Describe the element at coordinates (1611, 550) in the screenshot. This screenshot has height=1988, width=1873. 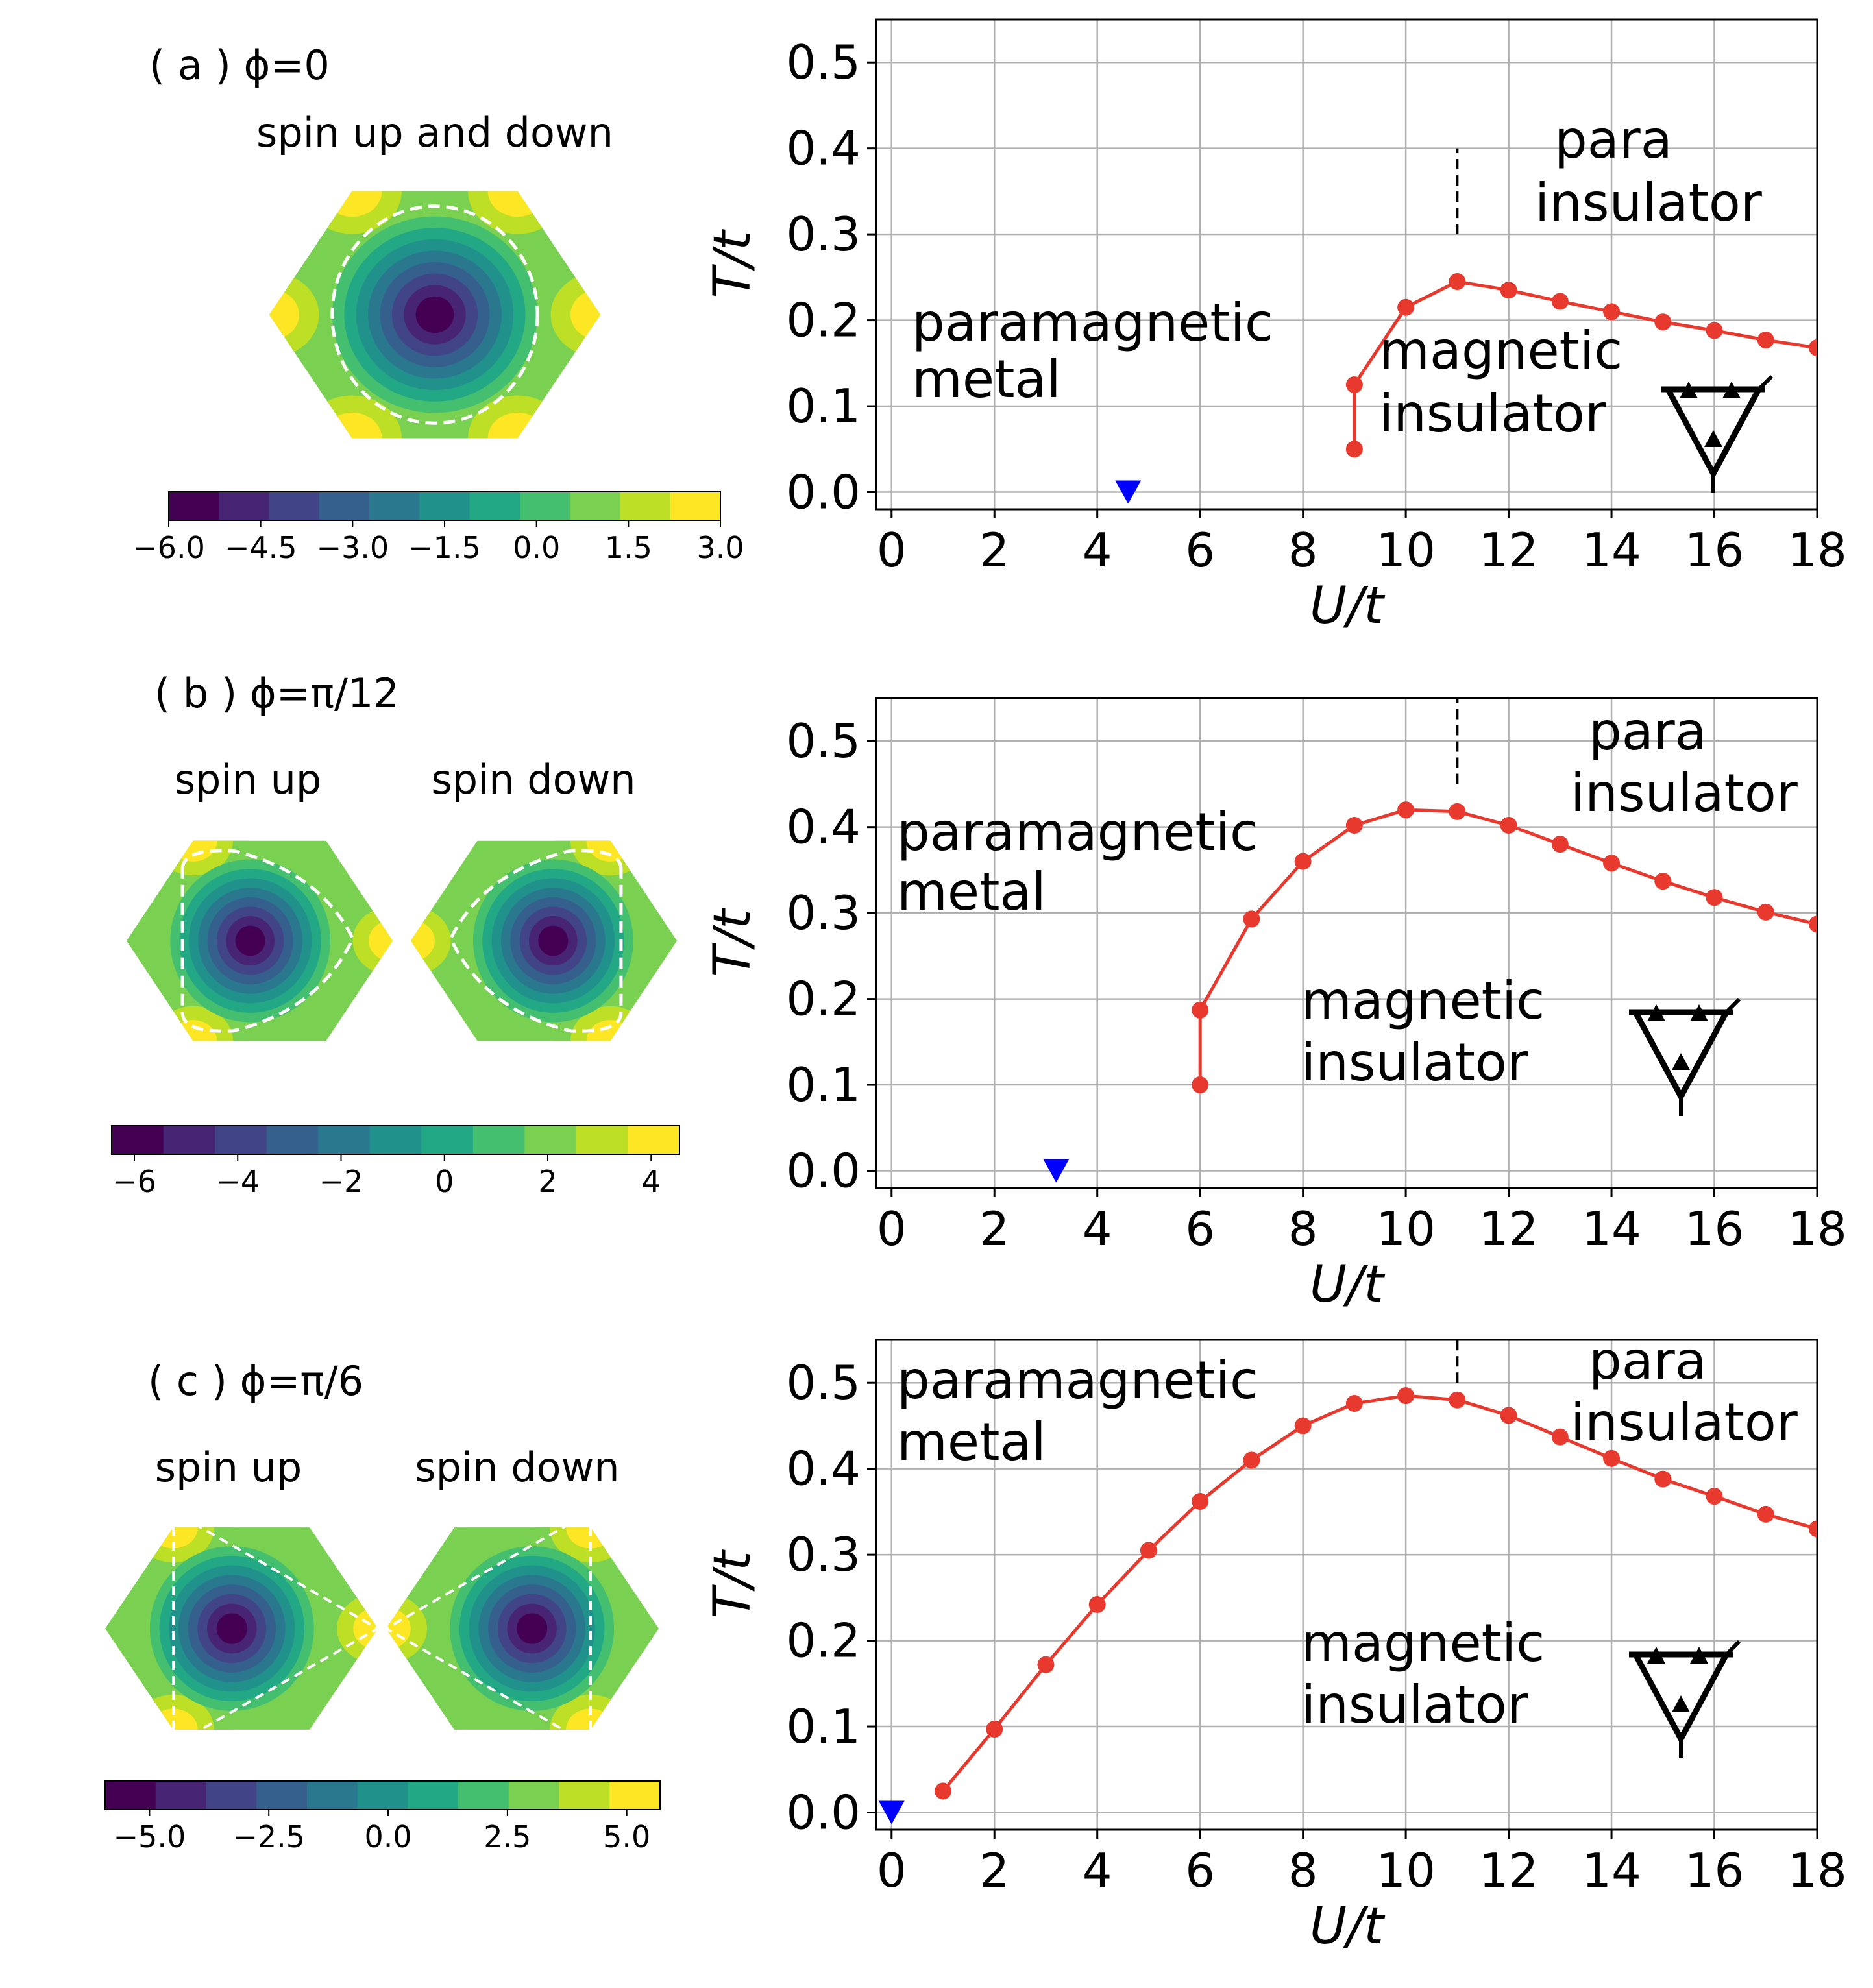
I see `x-tick-label: 14` at that location.